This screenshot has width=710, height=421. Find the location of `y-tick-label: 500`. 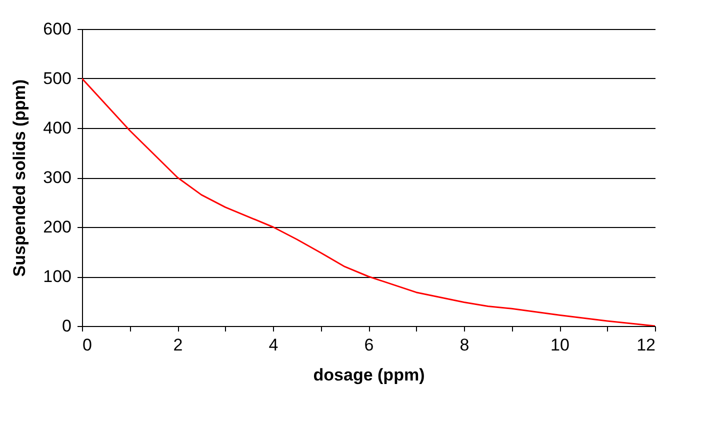

y-tick-label: 500 is located at coordinates (57, 78).